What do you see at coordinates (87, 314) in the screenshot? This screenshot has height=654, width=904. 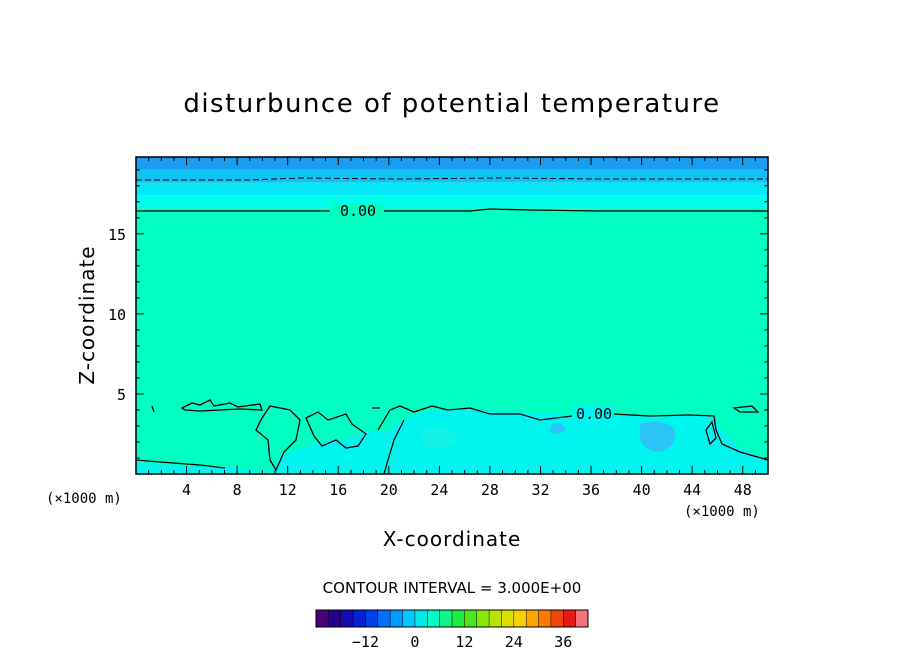 I see `y-axis-label: Z-coordinate` at bounding box center [87, 314].